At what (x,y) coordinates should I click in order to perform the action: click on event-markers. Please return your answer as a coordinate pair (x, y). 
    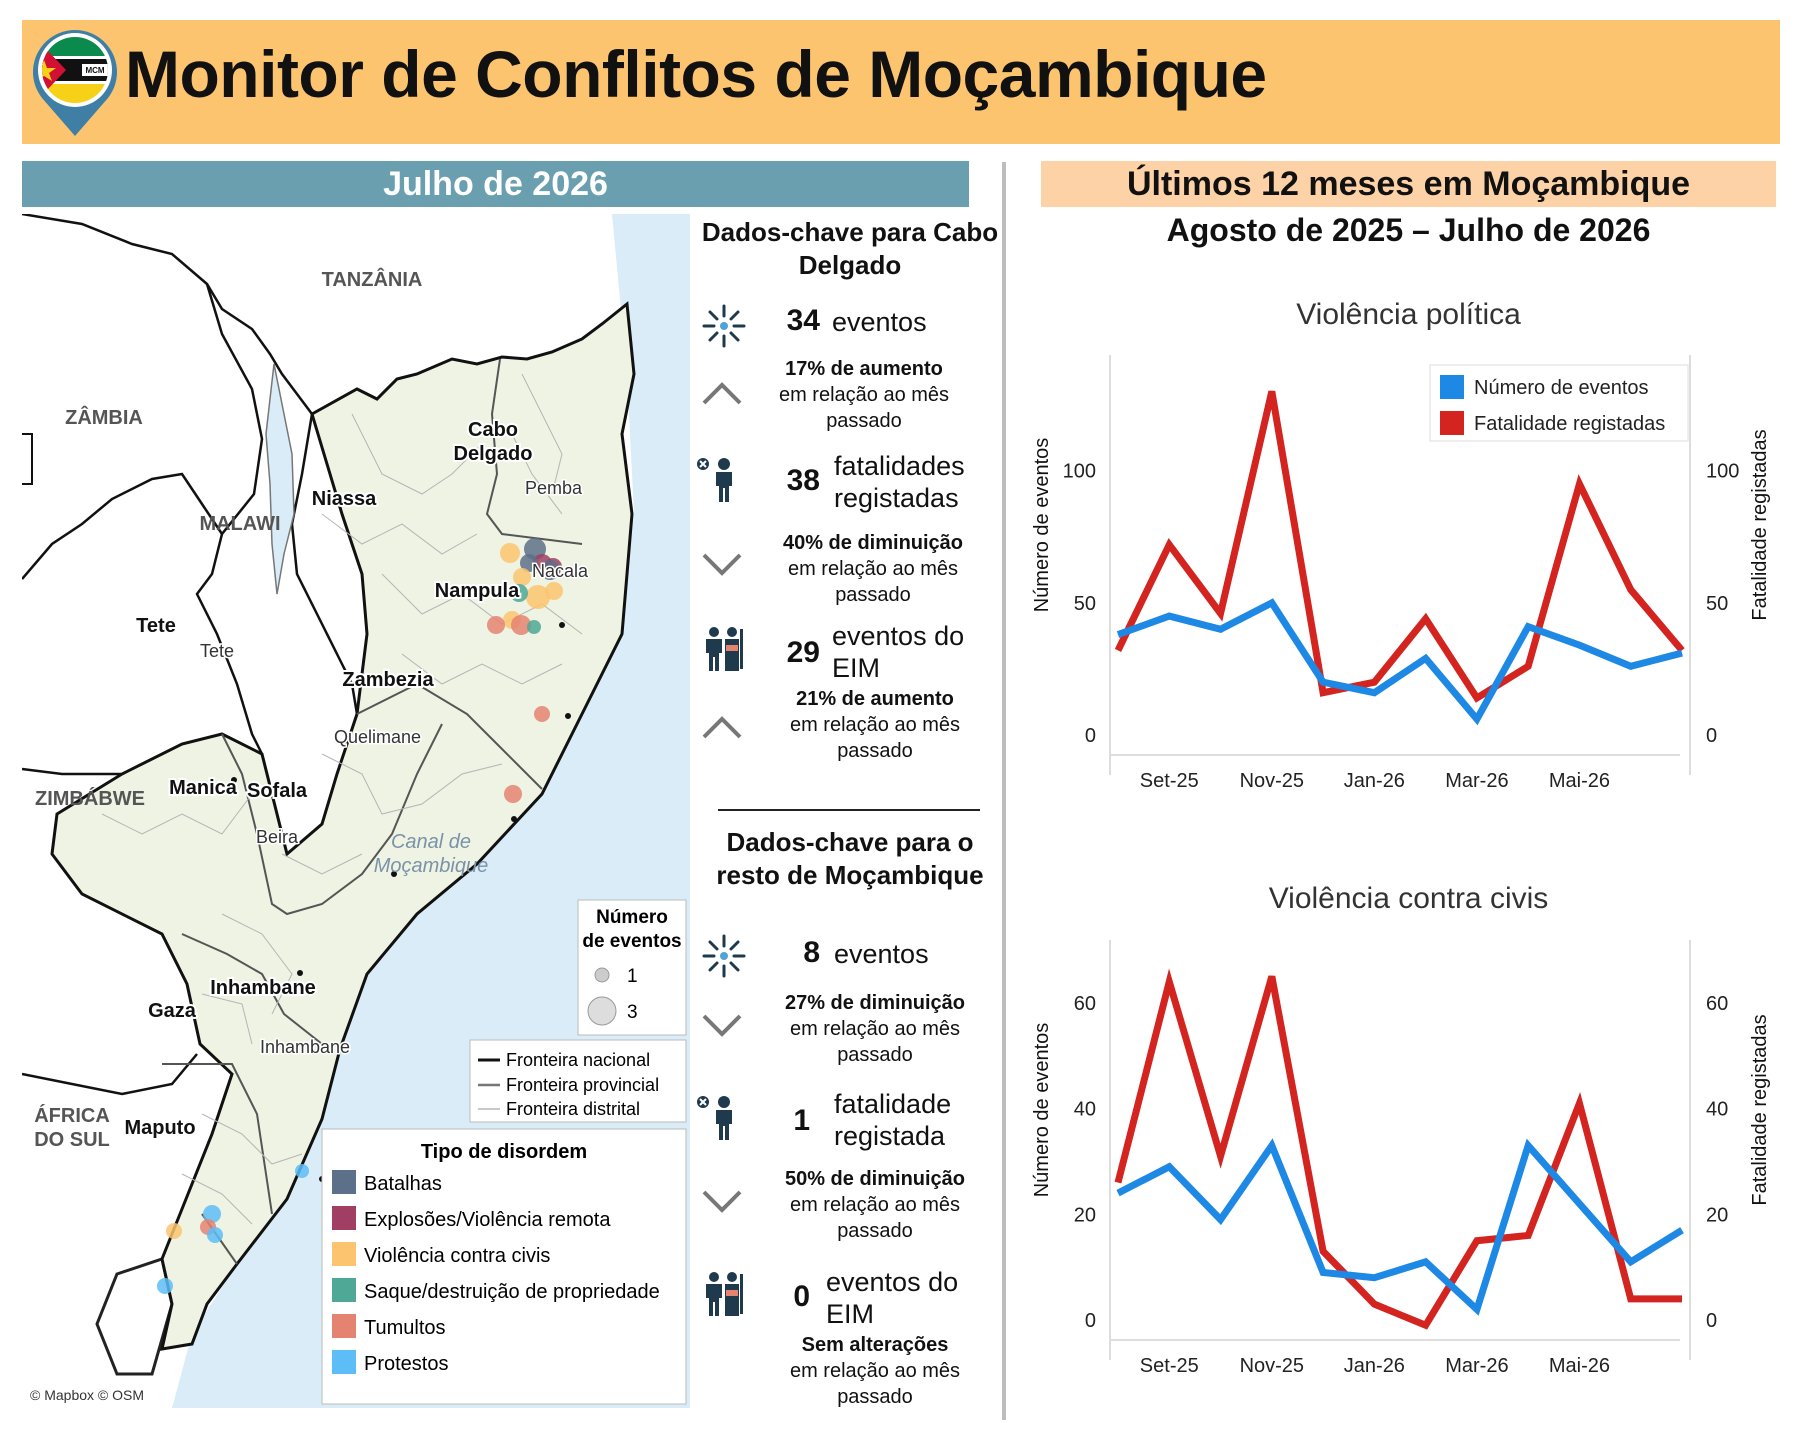
    Looking at the image, I should click on (360, 916).